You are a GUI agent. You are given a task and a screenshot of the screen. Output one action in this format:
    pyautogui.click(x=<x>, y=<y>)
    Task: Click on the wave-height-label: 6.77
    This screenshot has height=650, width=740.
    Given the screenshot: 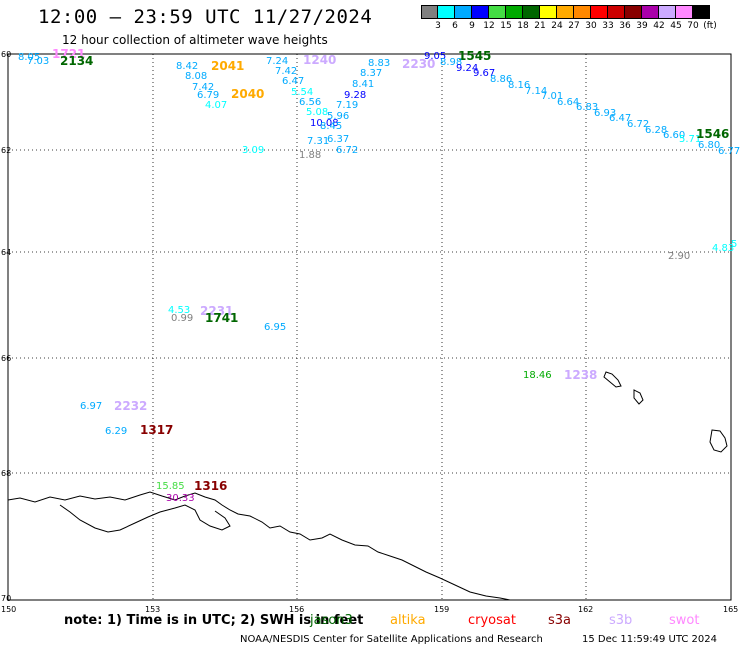 What is the action you would take?
    pyautogui.click(x=729, y=151)
    